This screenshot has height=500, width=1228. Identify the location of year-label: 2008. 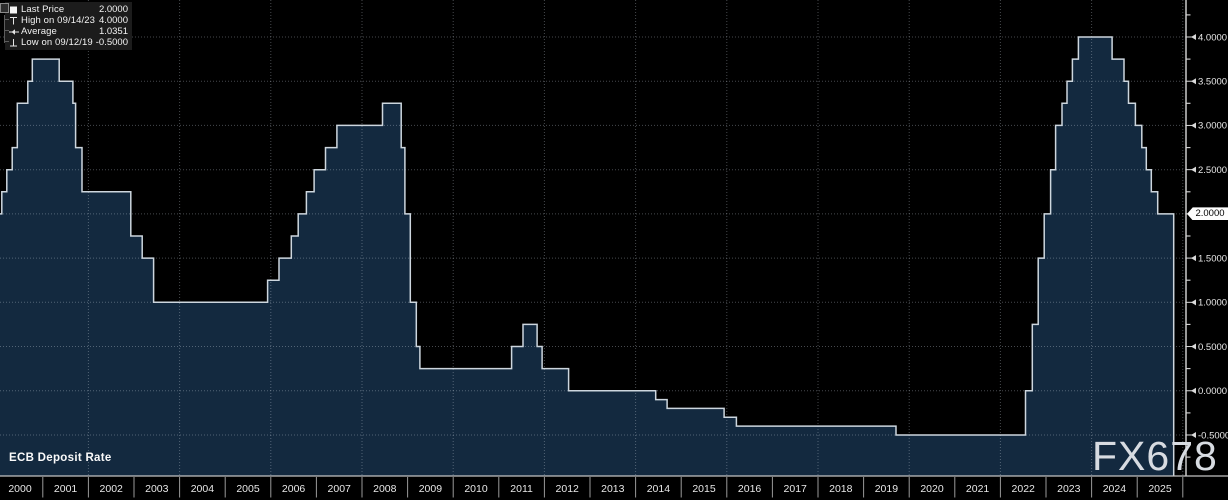
(385, 489).